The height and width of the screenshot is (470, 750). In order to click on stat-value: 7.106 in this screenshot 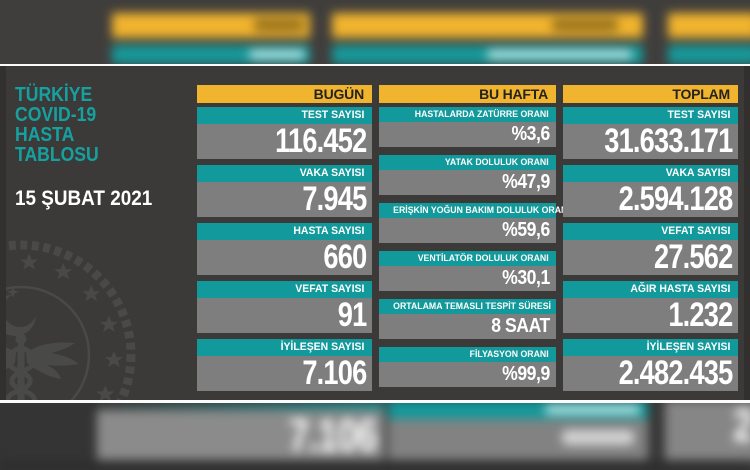, I will do `click(334, 373)`.